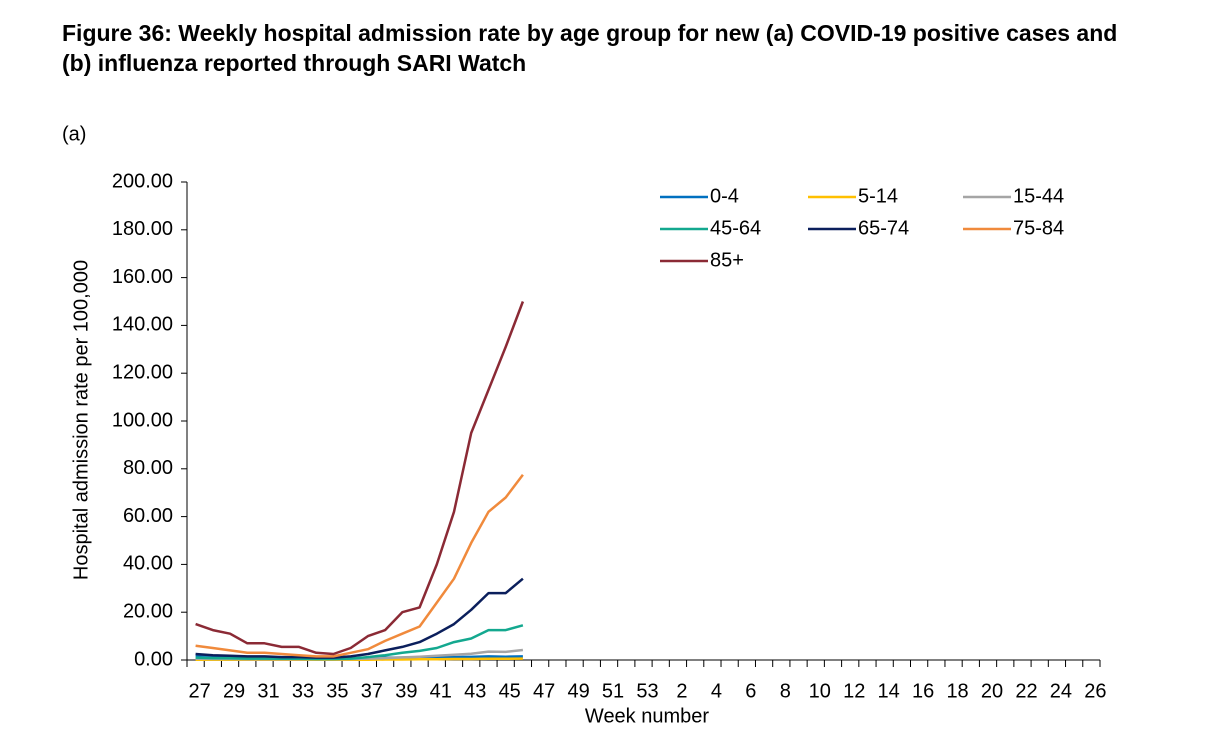  Describe the element at coordinates (716, 691) in the screenshot. I see `x-tick-label: 4` at that location.